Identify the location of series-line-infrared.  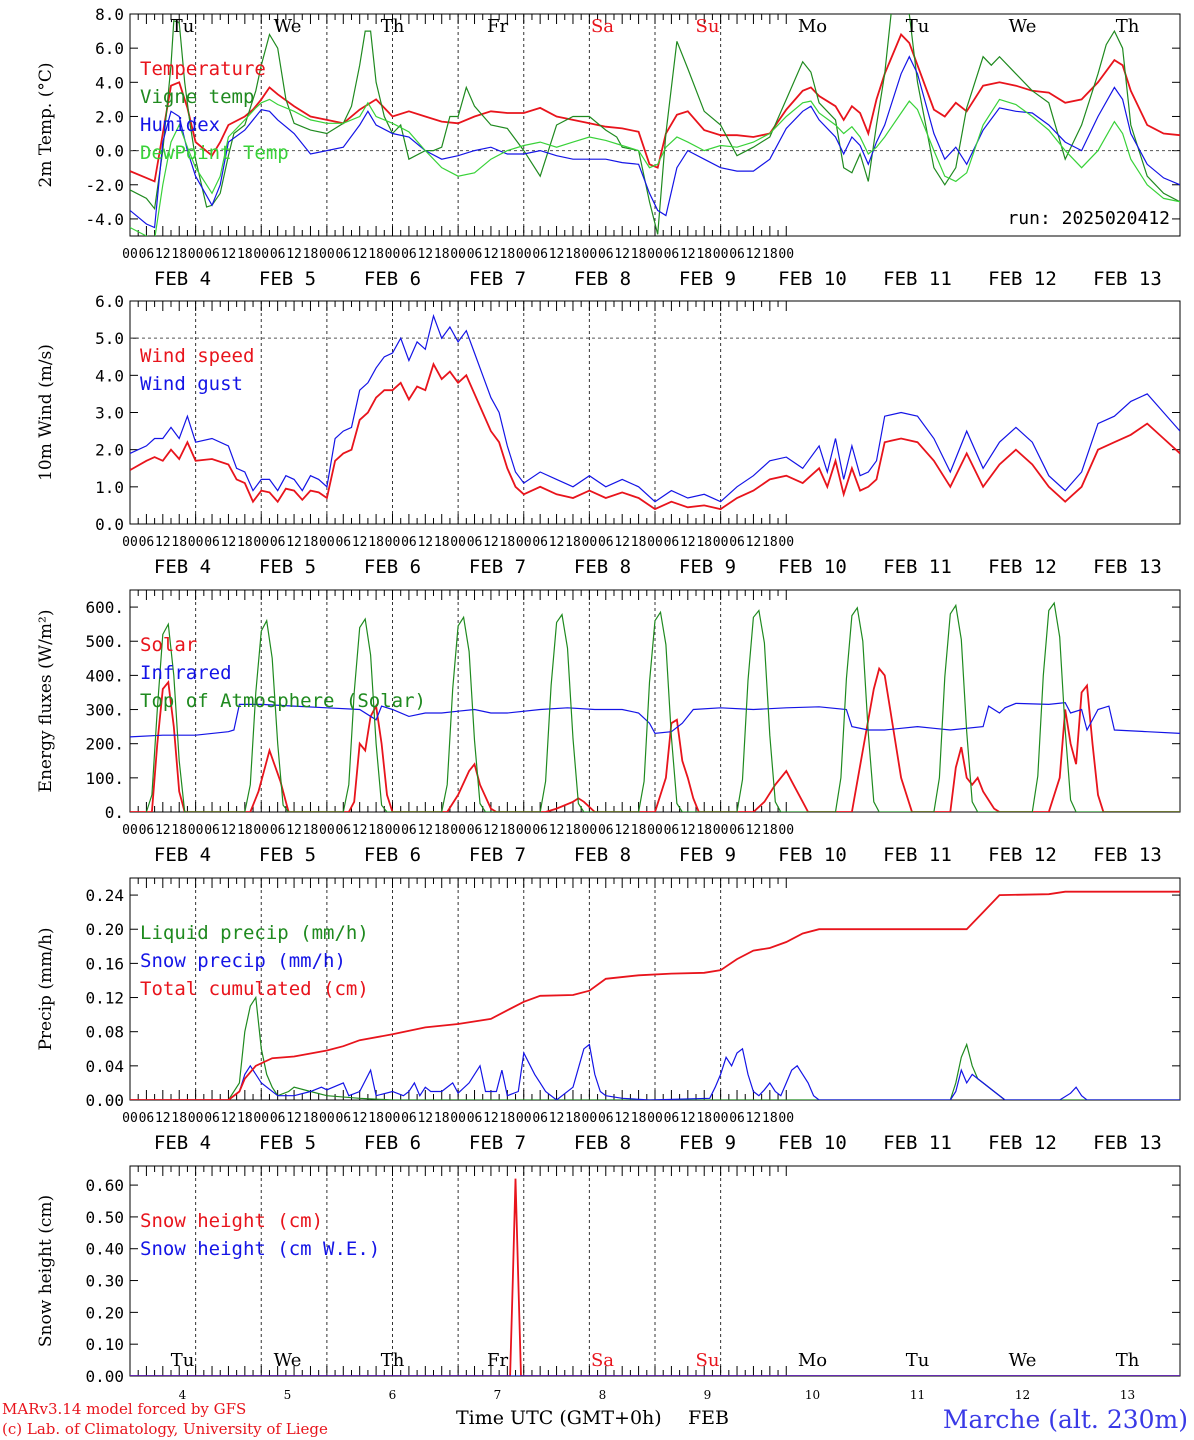
(655, 720).